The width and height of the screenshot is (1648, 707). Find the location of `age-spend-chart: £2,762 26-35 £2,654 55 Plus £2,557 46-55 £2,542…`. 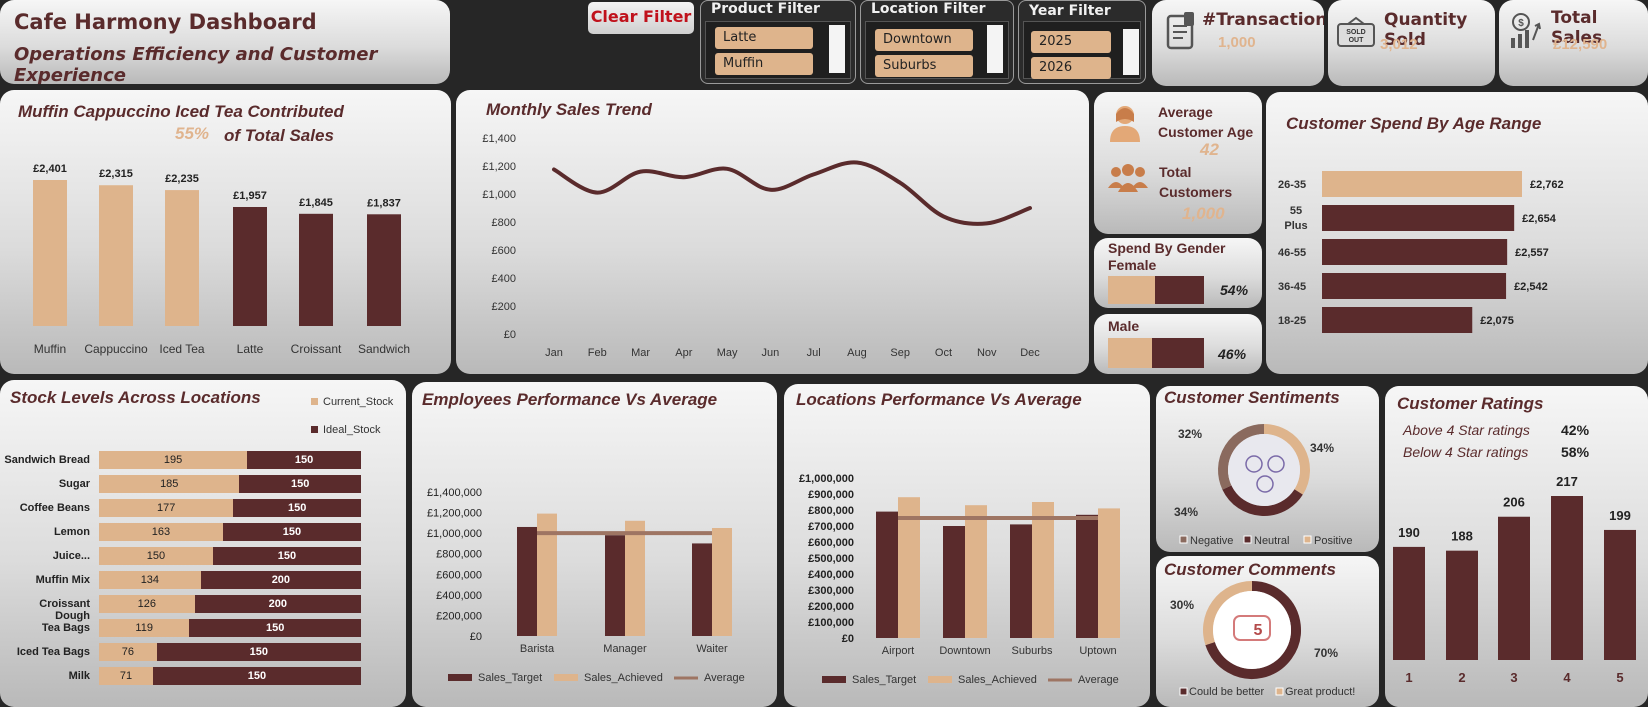

age-spend-chart: £2,762 26-35 £2,654 55 Plus £2,557 46-55 £2,542… is located at coordinates (1421, 252).